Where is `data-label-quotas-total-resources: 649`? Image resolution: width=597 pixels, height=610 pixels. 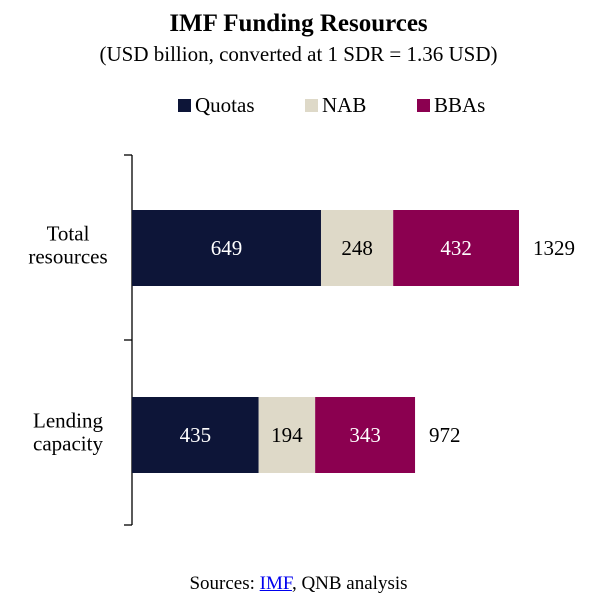 data-label-quotas-total-resources: 649 is located at coordinates (227, 248).